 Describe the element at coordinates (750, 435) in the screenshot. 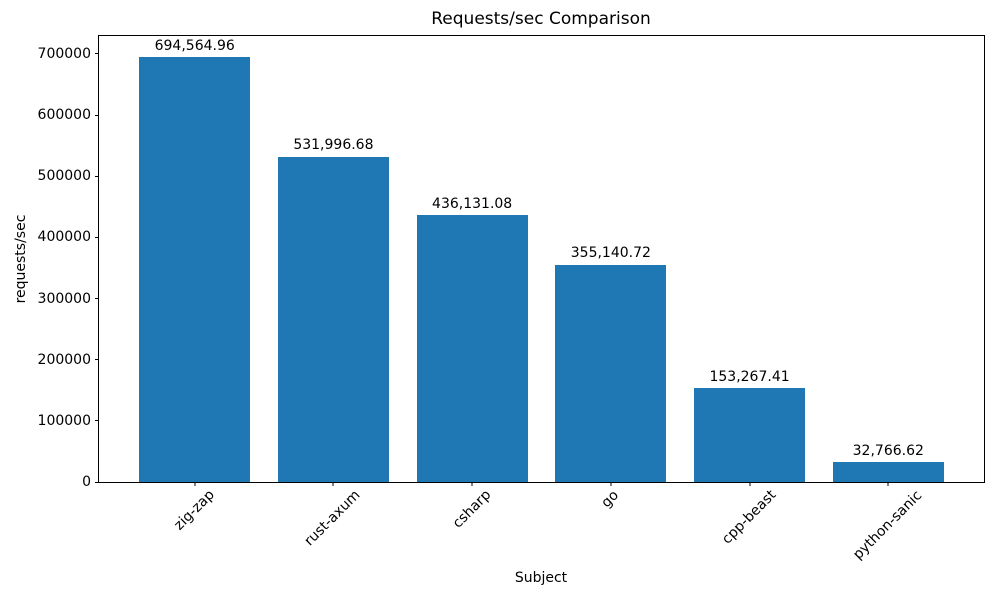

I see `bar-cpp-beast` at that location.